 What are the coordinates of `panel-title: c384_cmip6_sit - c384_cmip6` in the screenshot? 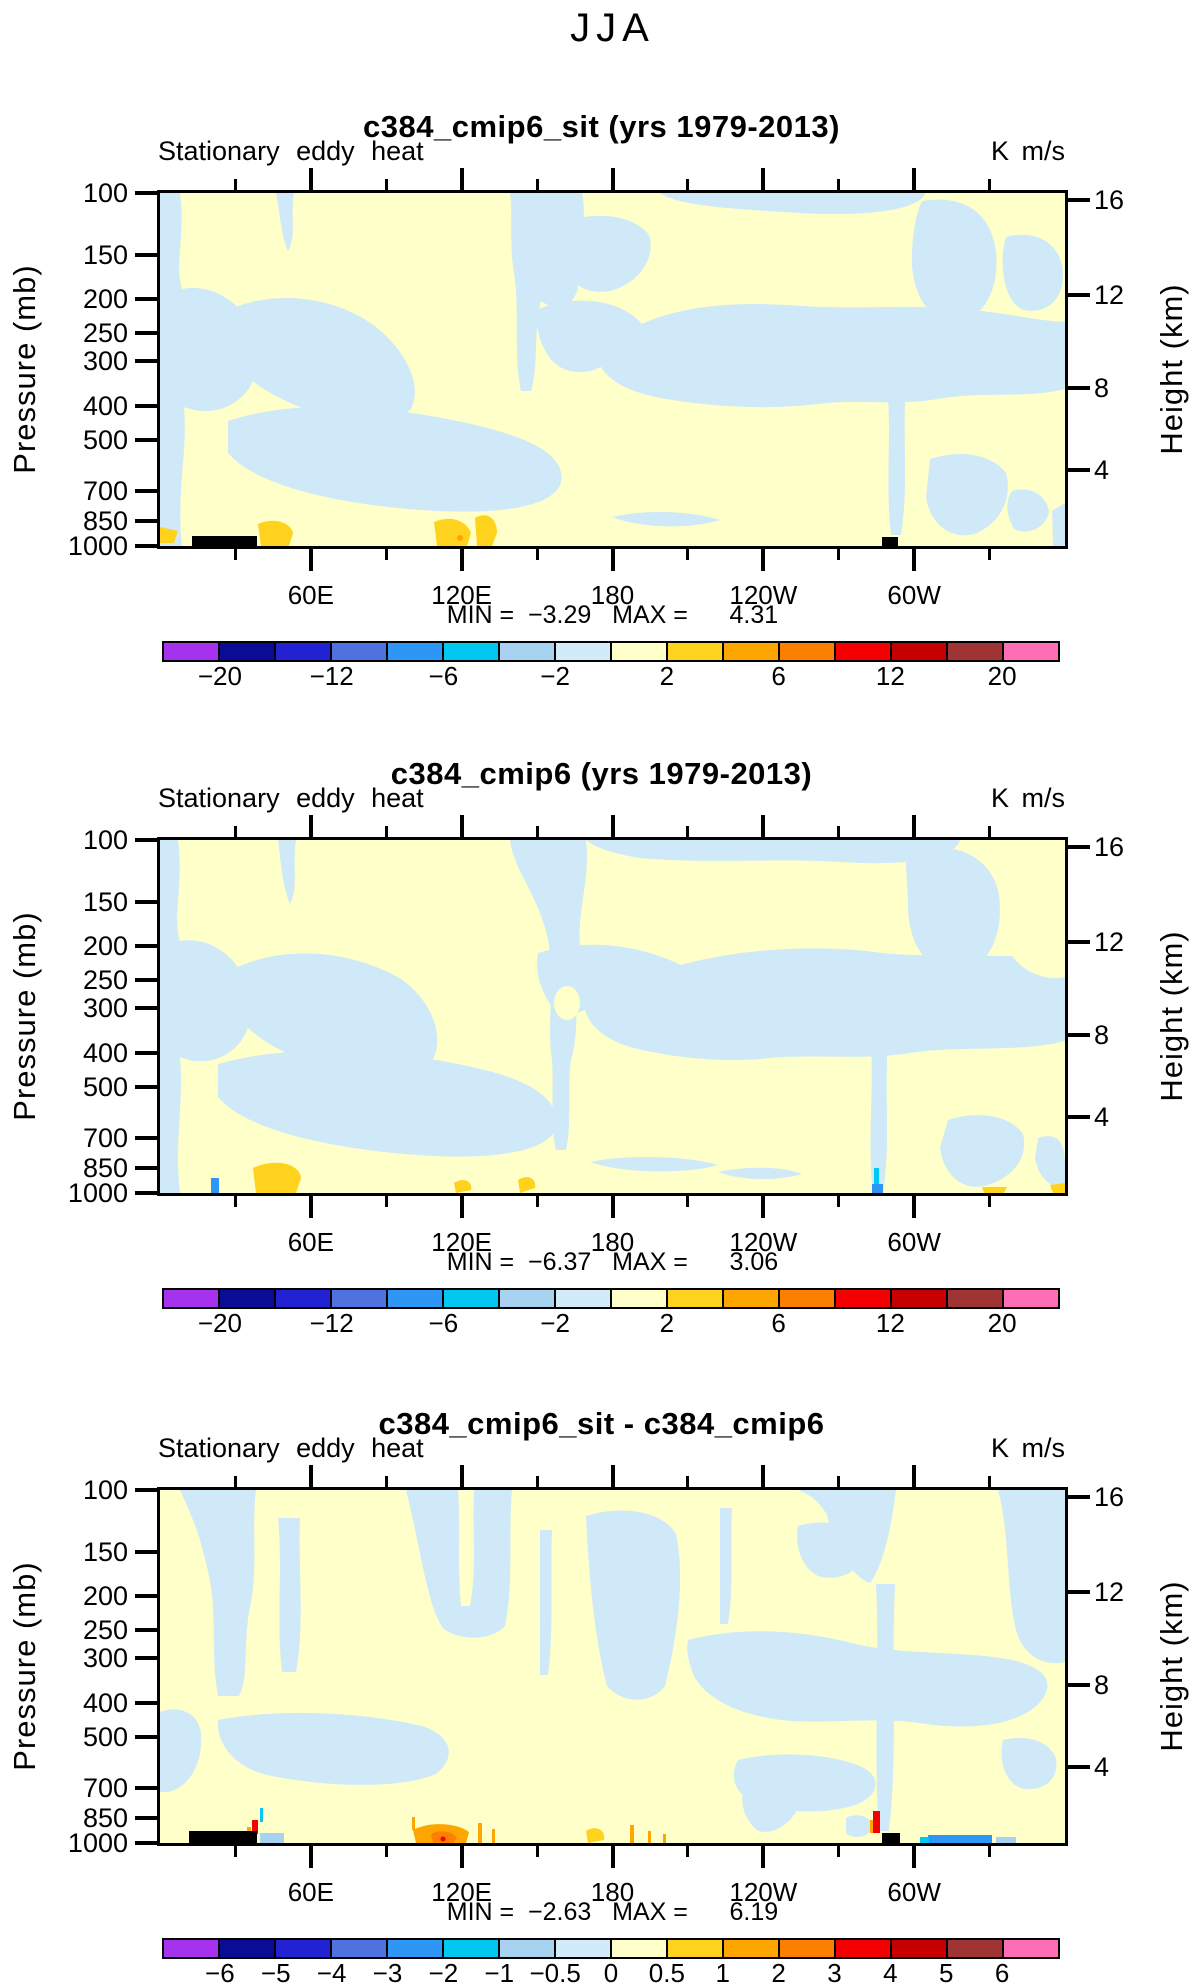 It's located at (601, 1423).